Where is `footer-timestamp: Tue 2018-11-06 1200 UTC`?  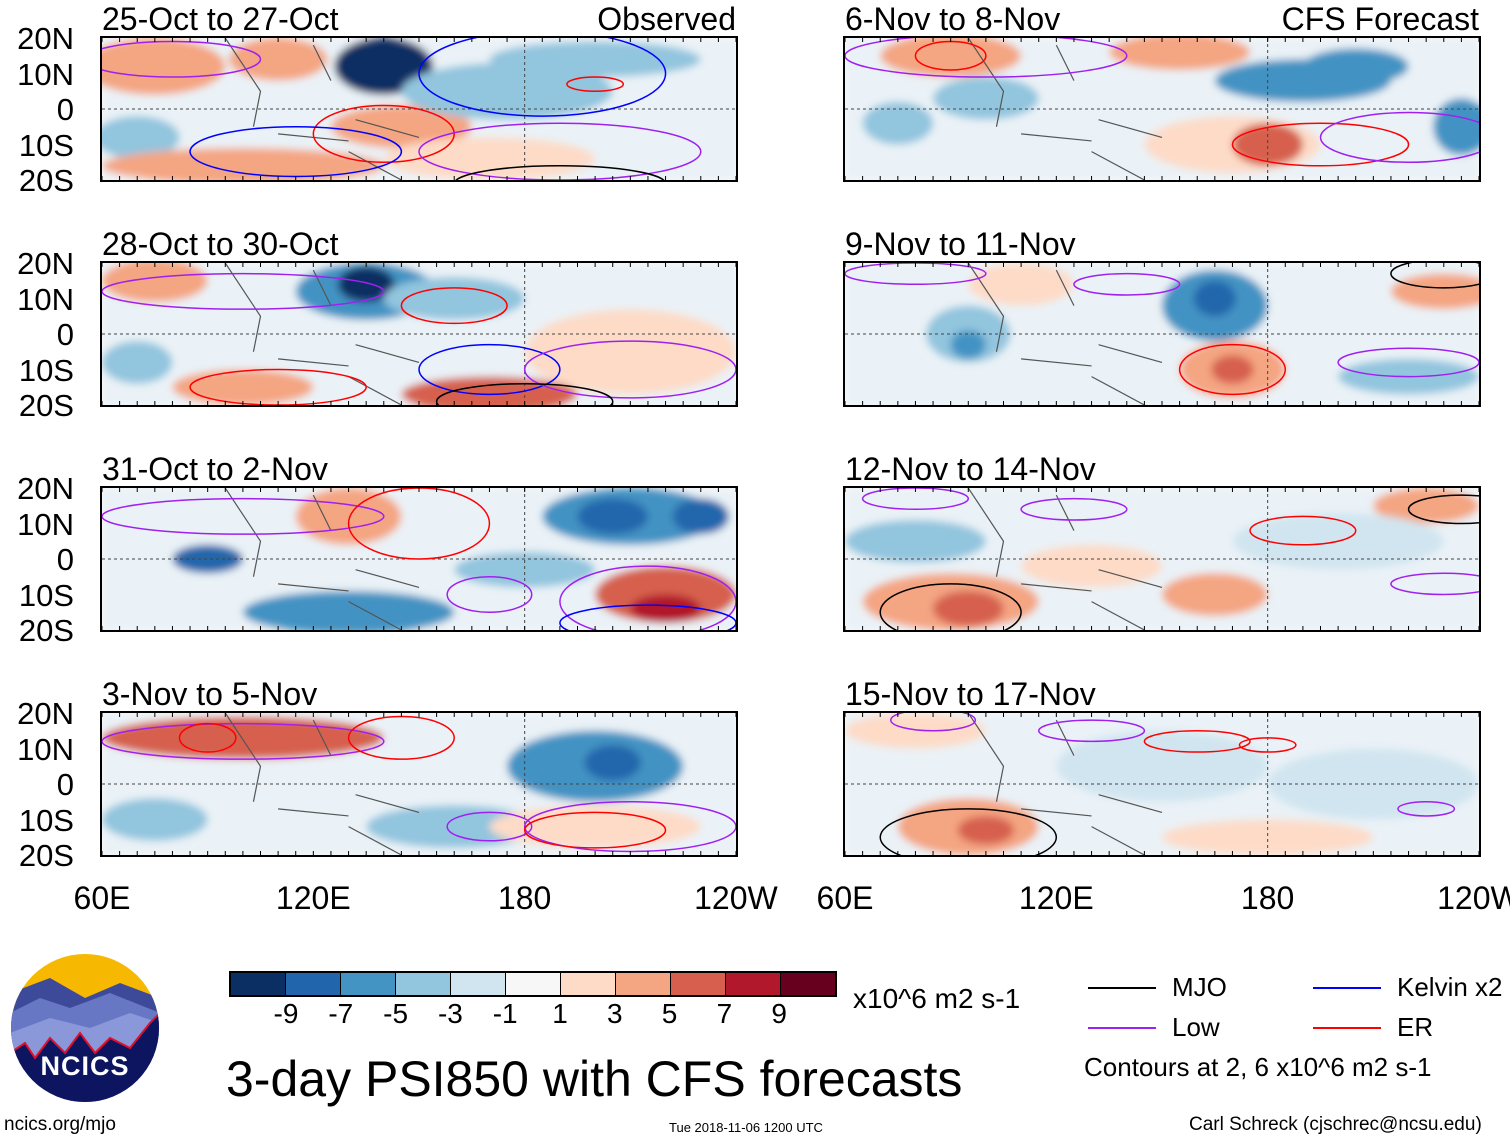
footer-timestamp: Tue 2018-11-06 1200 UTC is located at coordinates (746, 1127).